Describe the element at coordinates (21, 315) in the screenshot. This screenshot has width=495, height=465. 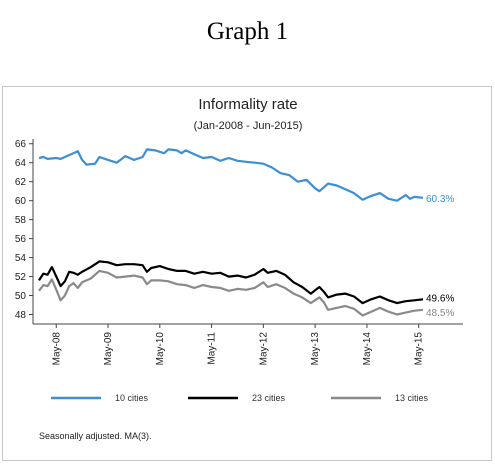
I see `y-tick-label: 48` at that location.